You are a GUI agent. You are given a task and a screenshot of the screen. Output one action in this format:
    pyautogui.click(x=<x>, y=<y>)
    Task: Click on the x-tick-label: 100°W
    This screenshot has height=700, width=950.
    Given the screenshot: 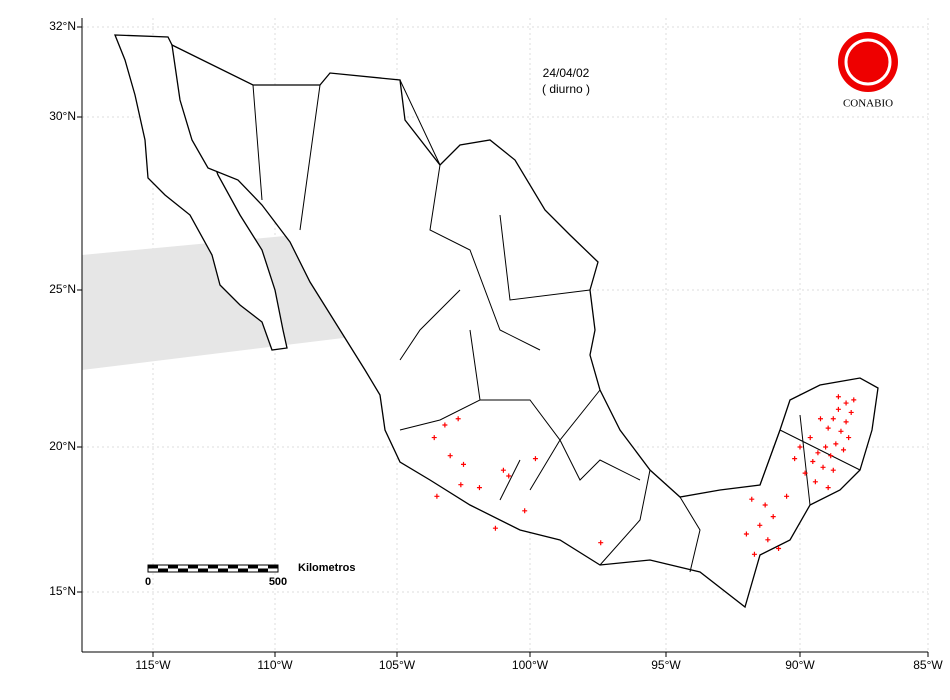 What is the action you would take?
    pyautogui.click(x=530, y=665)
    